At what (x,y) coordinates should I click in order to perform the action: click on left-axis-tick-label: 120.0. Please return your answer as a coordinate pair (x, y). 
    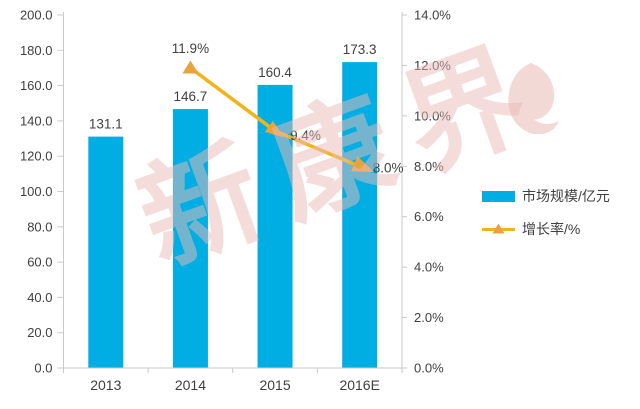
    Looking at the image, I should click on (36, 156).